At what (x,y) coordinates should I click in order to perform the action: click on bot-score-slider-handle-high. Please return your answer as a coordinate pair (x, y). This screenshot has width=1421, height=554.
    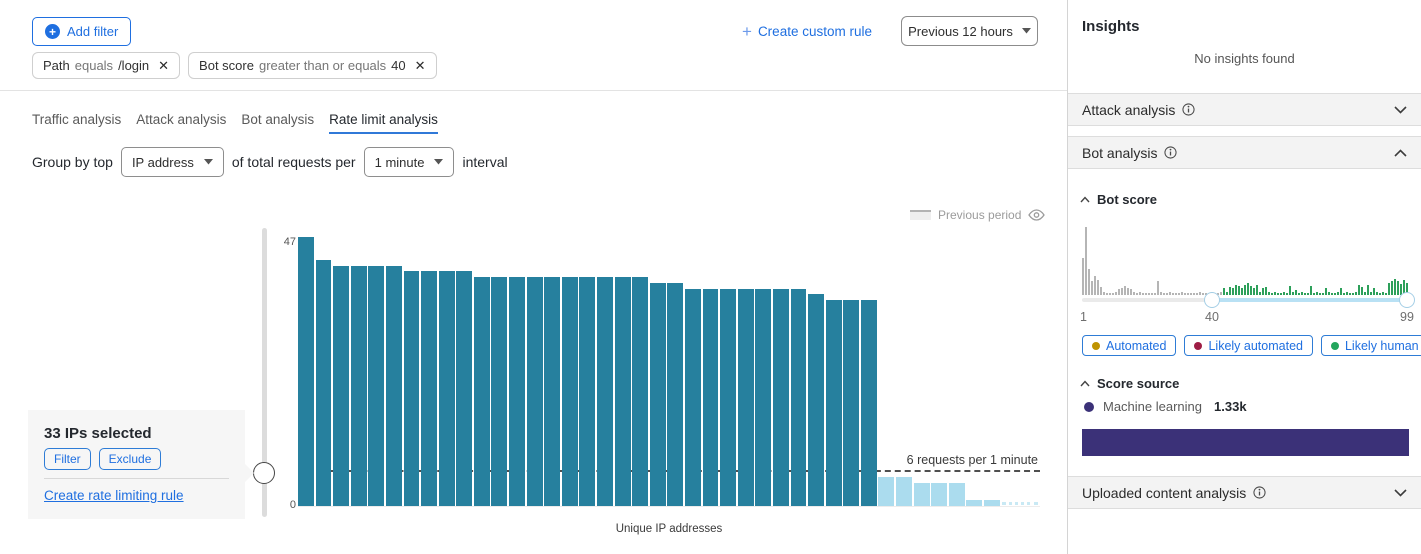
    Looking at the image, I should click on (1407, 300).